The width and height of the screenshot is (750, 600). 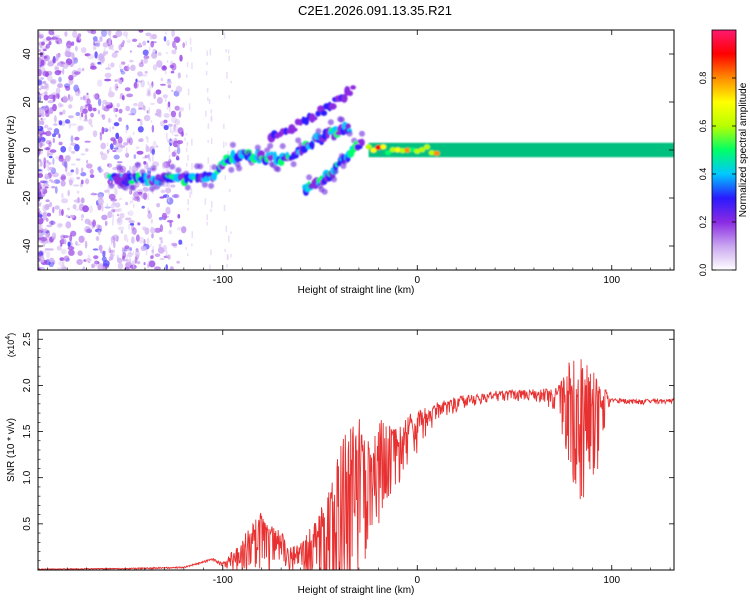 What do you see at coordinates (356, 590) in the screenshot?
I see `snr-xlabel: Height of straight line (km)` at bounding box center [356, 590].